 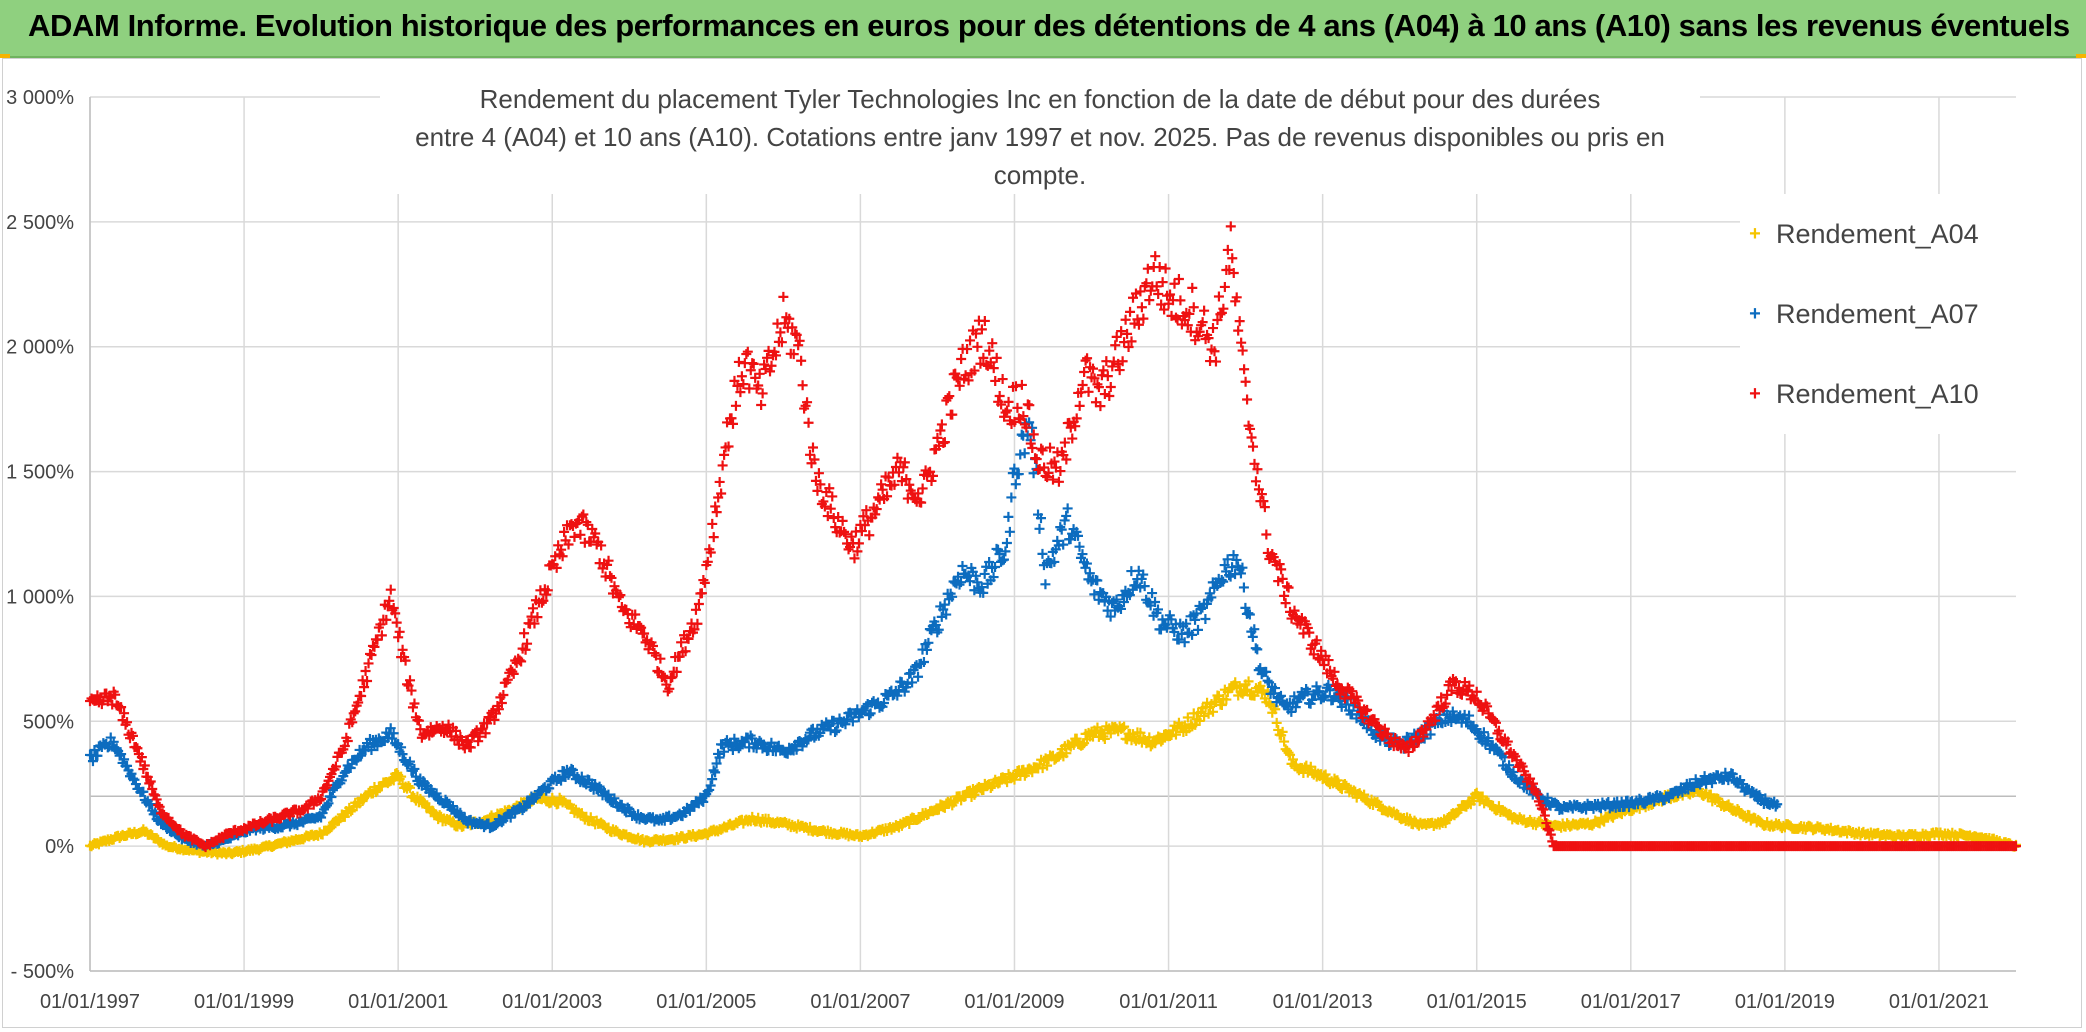 What do you see at coordinates (1877, 233) in the screenshot?
I see `legend-label-a04: Rendement_A04` at bounding box center [1877, 233].